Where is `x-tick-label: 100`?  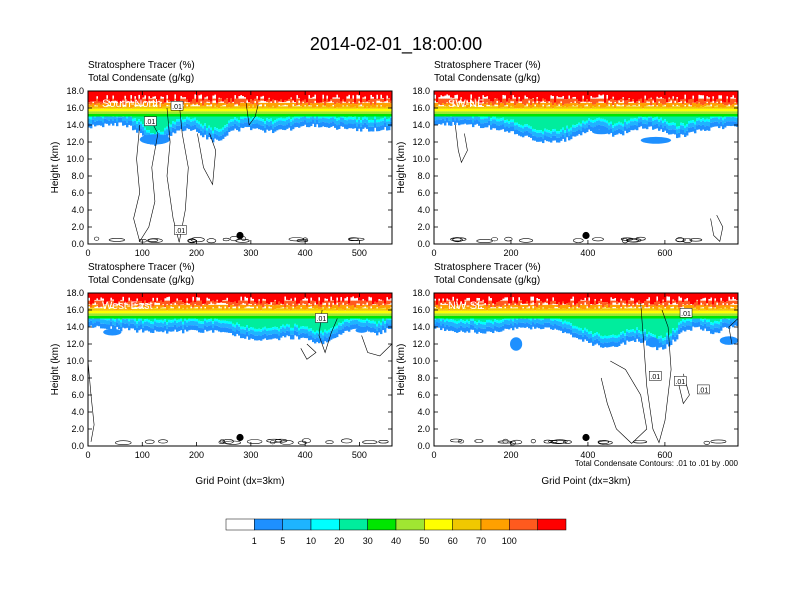
x-tick-label: 100 is located at coordinates (142, 253).